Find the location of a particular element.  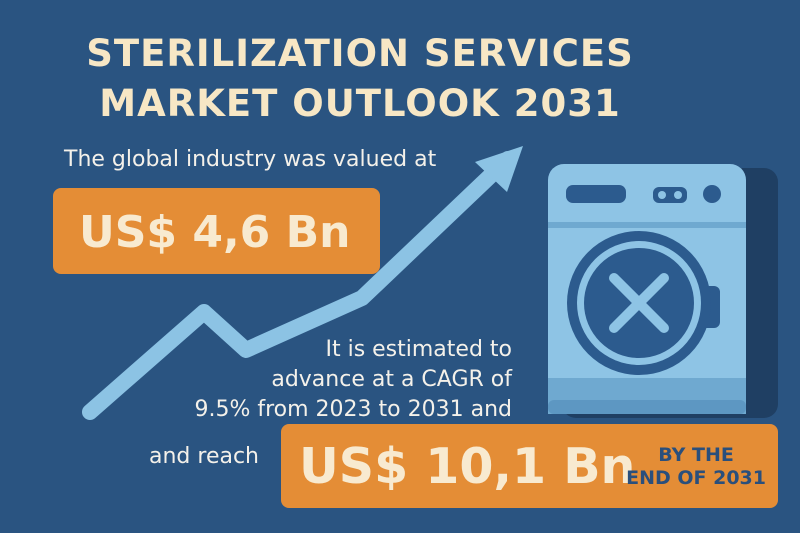

by-end-label-line-2: END OF 2031 is located at coordinates (696, 477).